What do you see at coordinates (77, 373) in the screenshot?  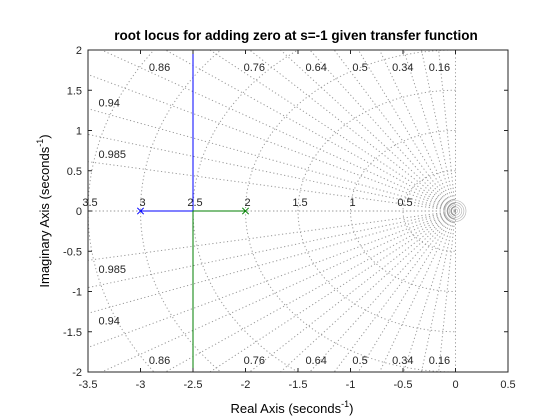 I see `y-tick-label: -2` at bounding box center [77, 373].